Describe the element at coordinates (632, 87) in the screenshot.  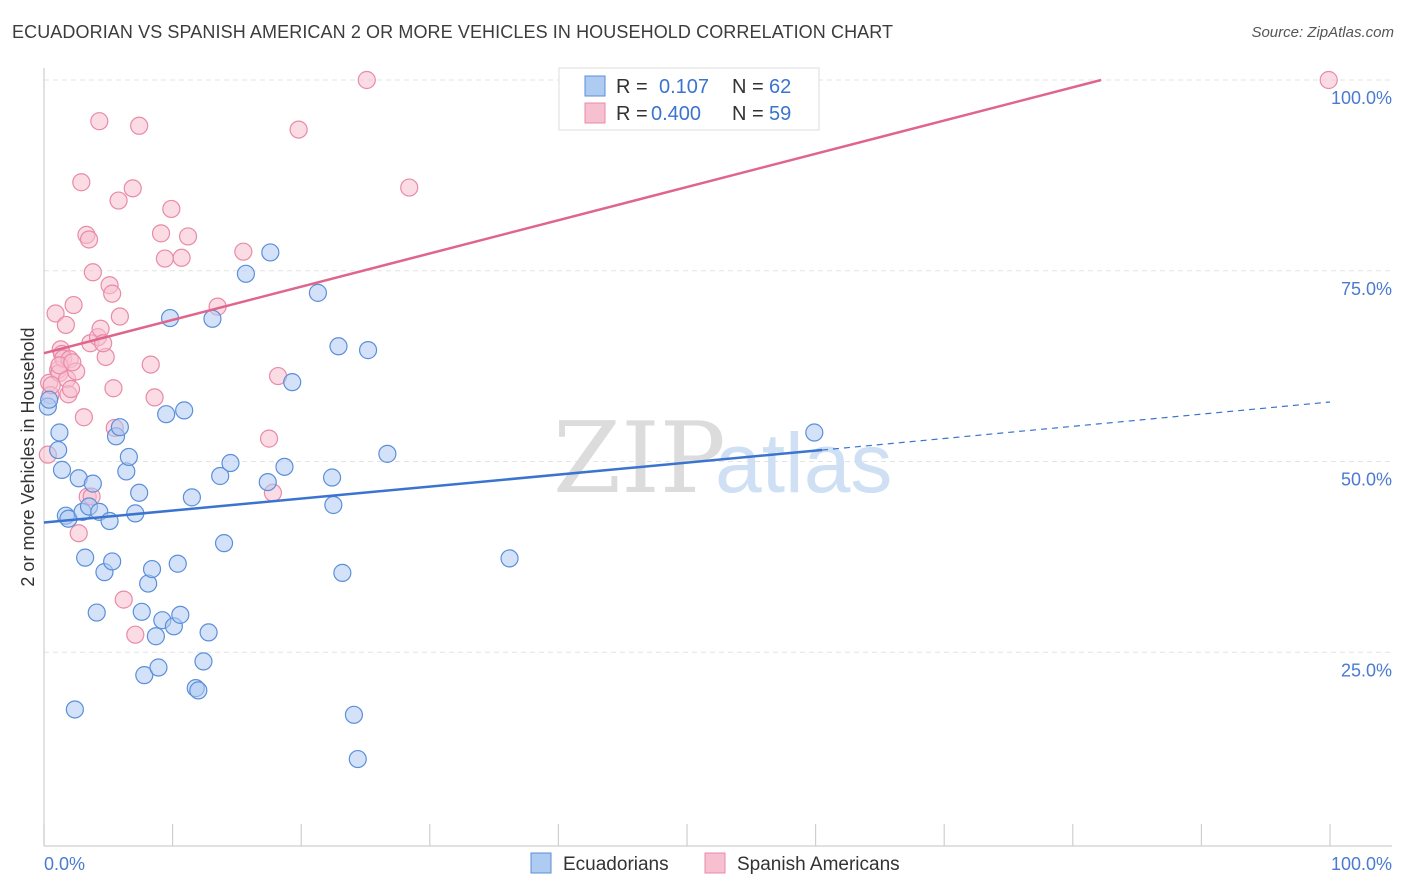
I see `legend-r-label: R =` at that location.